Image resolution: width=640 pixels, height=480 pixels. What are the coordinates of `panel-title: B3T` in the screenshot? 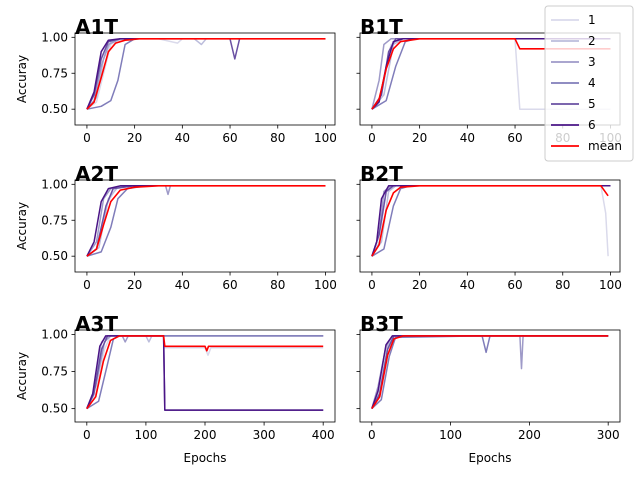 It's located at (381, 324).